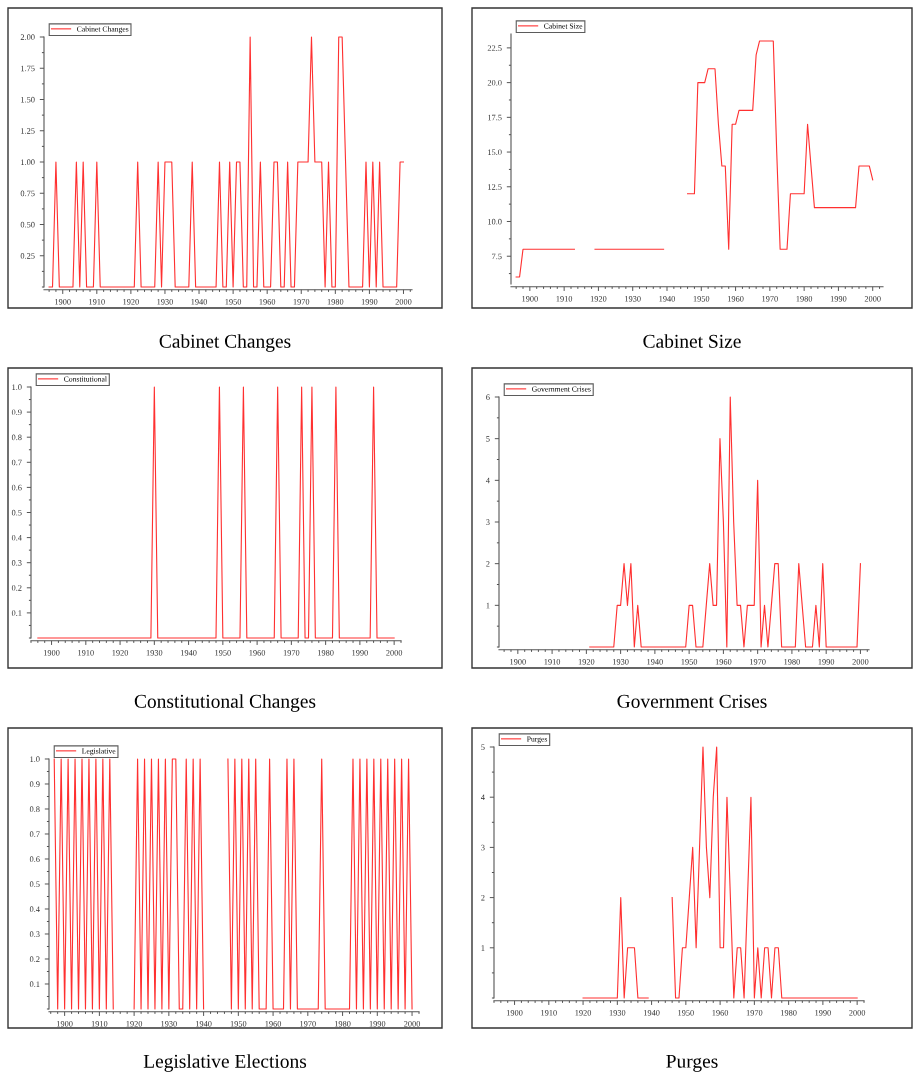 This screenshot has height=1083, width=913. What do you see at coordinates (16, 412) in the screenshot?
I see `y-tick-label: 0.9` at bounding box center [16, 412].